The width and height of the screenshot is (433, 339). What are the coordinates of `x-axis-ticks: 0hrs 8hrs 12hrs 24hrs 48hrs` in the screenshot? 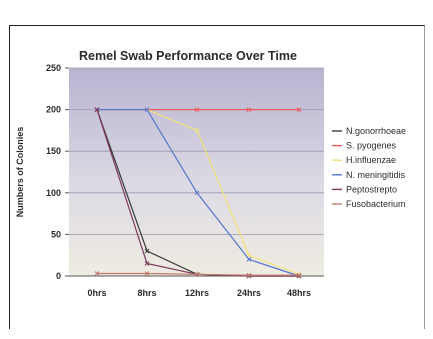 It's located at (199, 293).